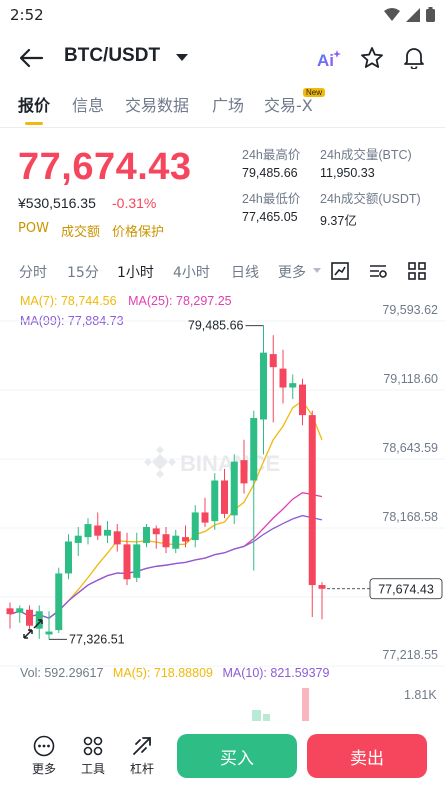 This screenshot has height=791, width=445. Describe the element at coordinates (31, 58) in the screenshot. I see `back-arrow-icon` at that location.